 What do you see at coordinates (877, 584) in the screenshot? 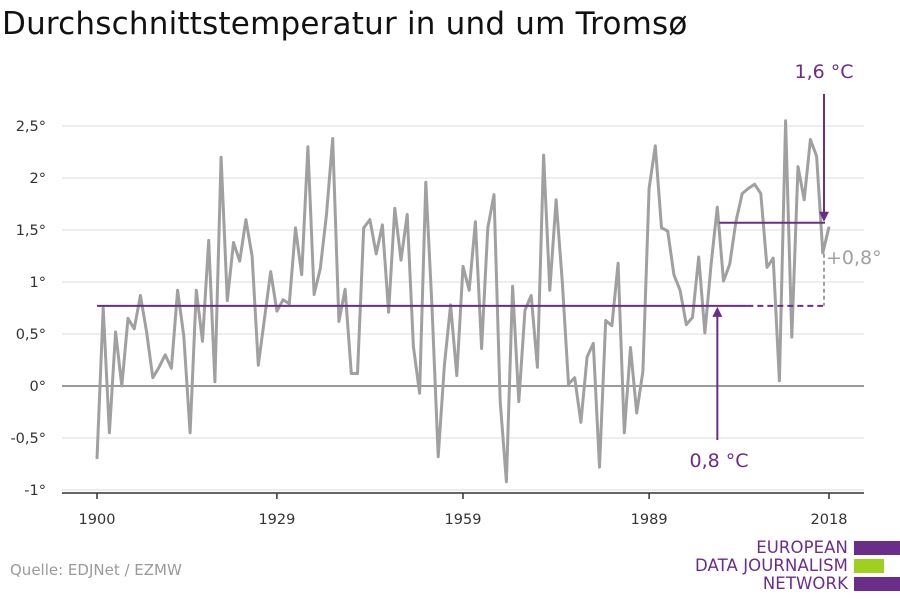
I see `logo-bar-purple-bottom` at bounding box center [877, 584].